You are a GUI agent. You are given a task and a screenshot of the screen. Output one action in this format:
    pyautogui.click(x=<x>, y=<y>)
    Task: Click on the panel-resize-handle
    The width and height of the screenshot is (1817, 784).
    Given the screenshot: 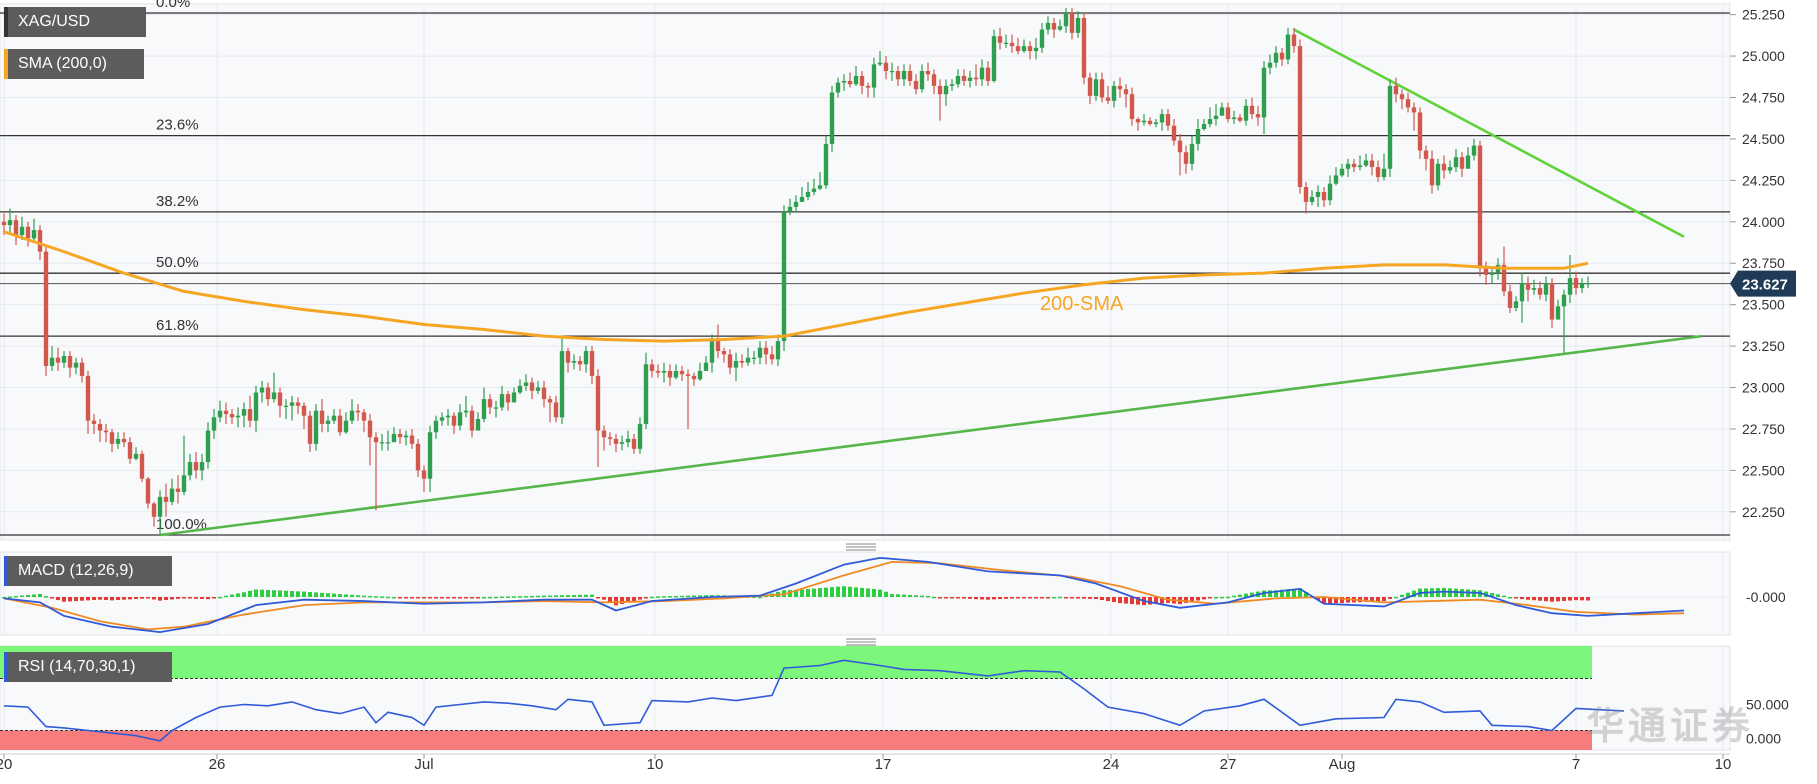 What is the action you would take?
    pyautogui.click(x=861, y=547)
    